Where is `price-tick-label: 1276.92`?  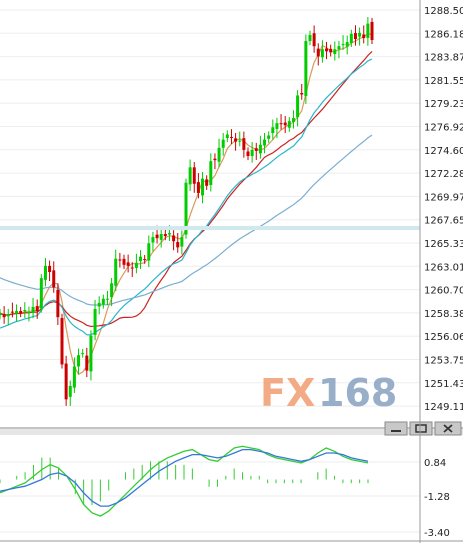 price-tick-label: 1276.92 is located at coordinates (443, 128).